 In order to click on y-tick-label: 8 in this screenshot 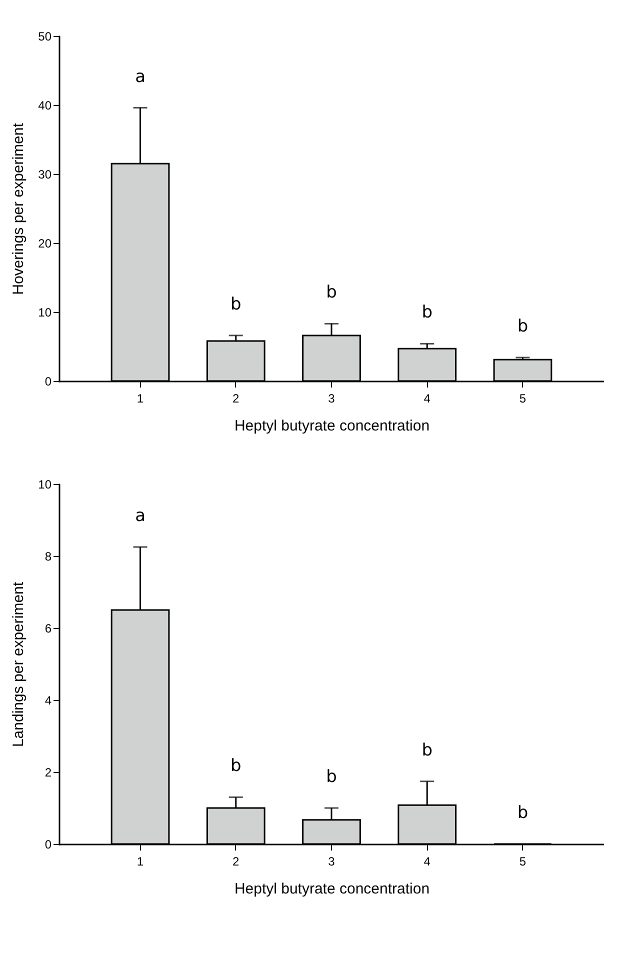, I will do `click(48, 557)`.